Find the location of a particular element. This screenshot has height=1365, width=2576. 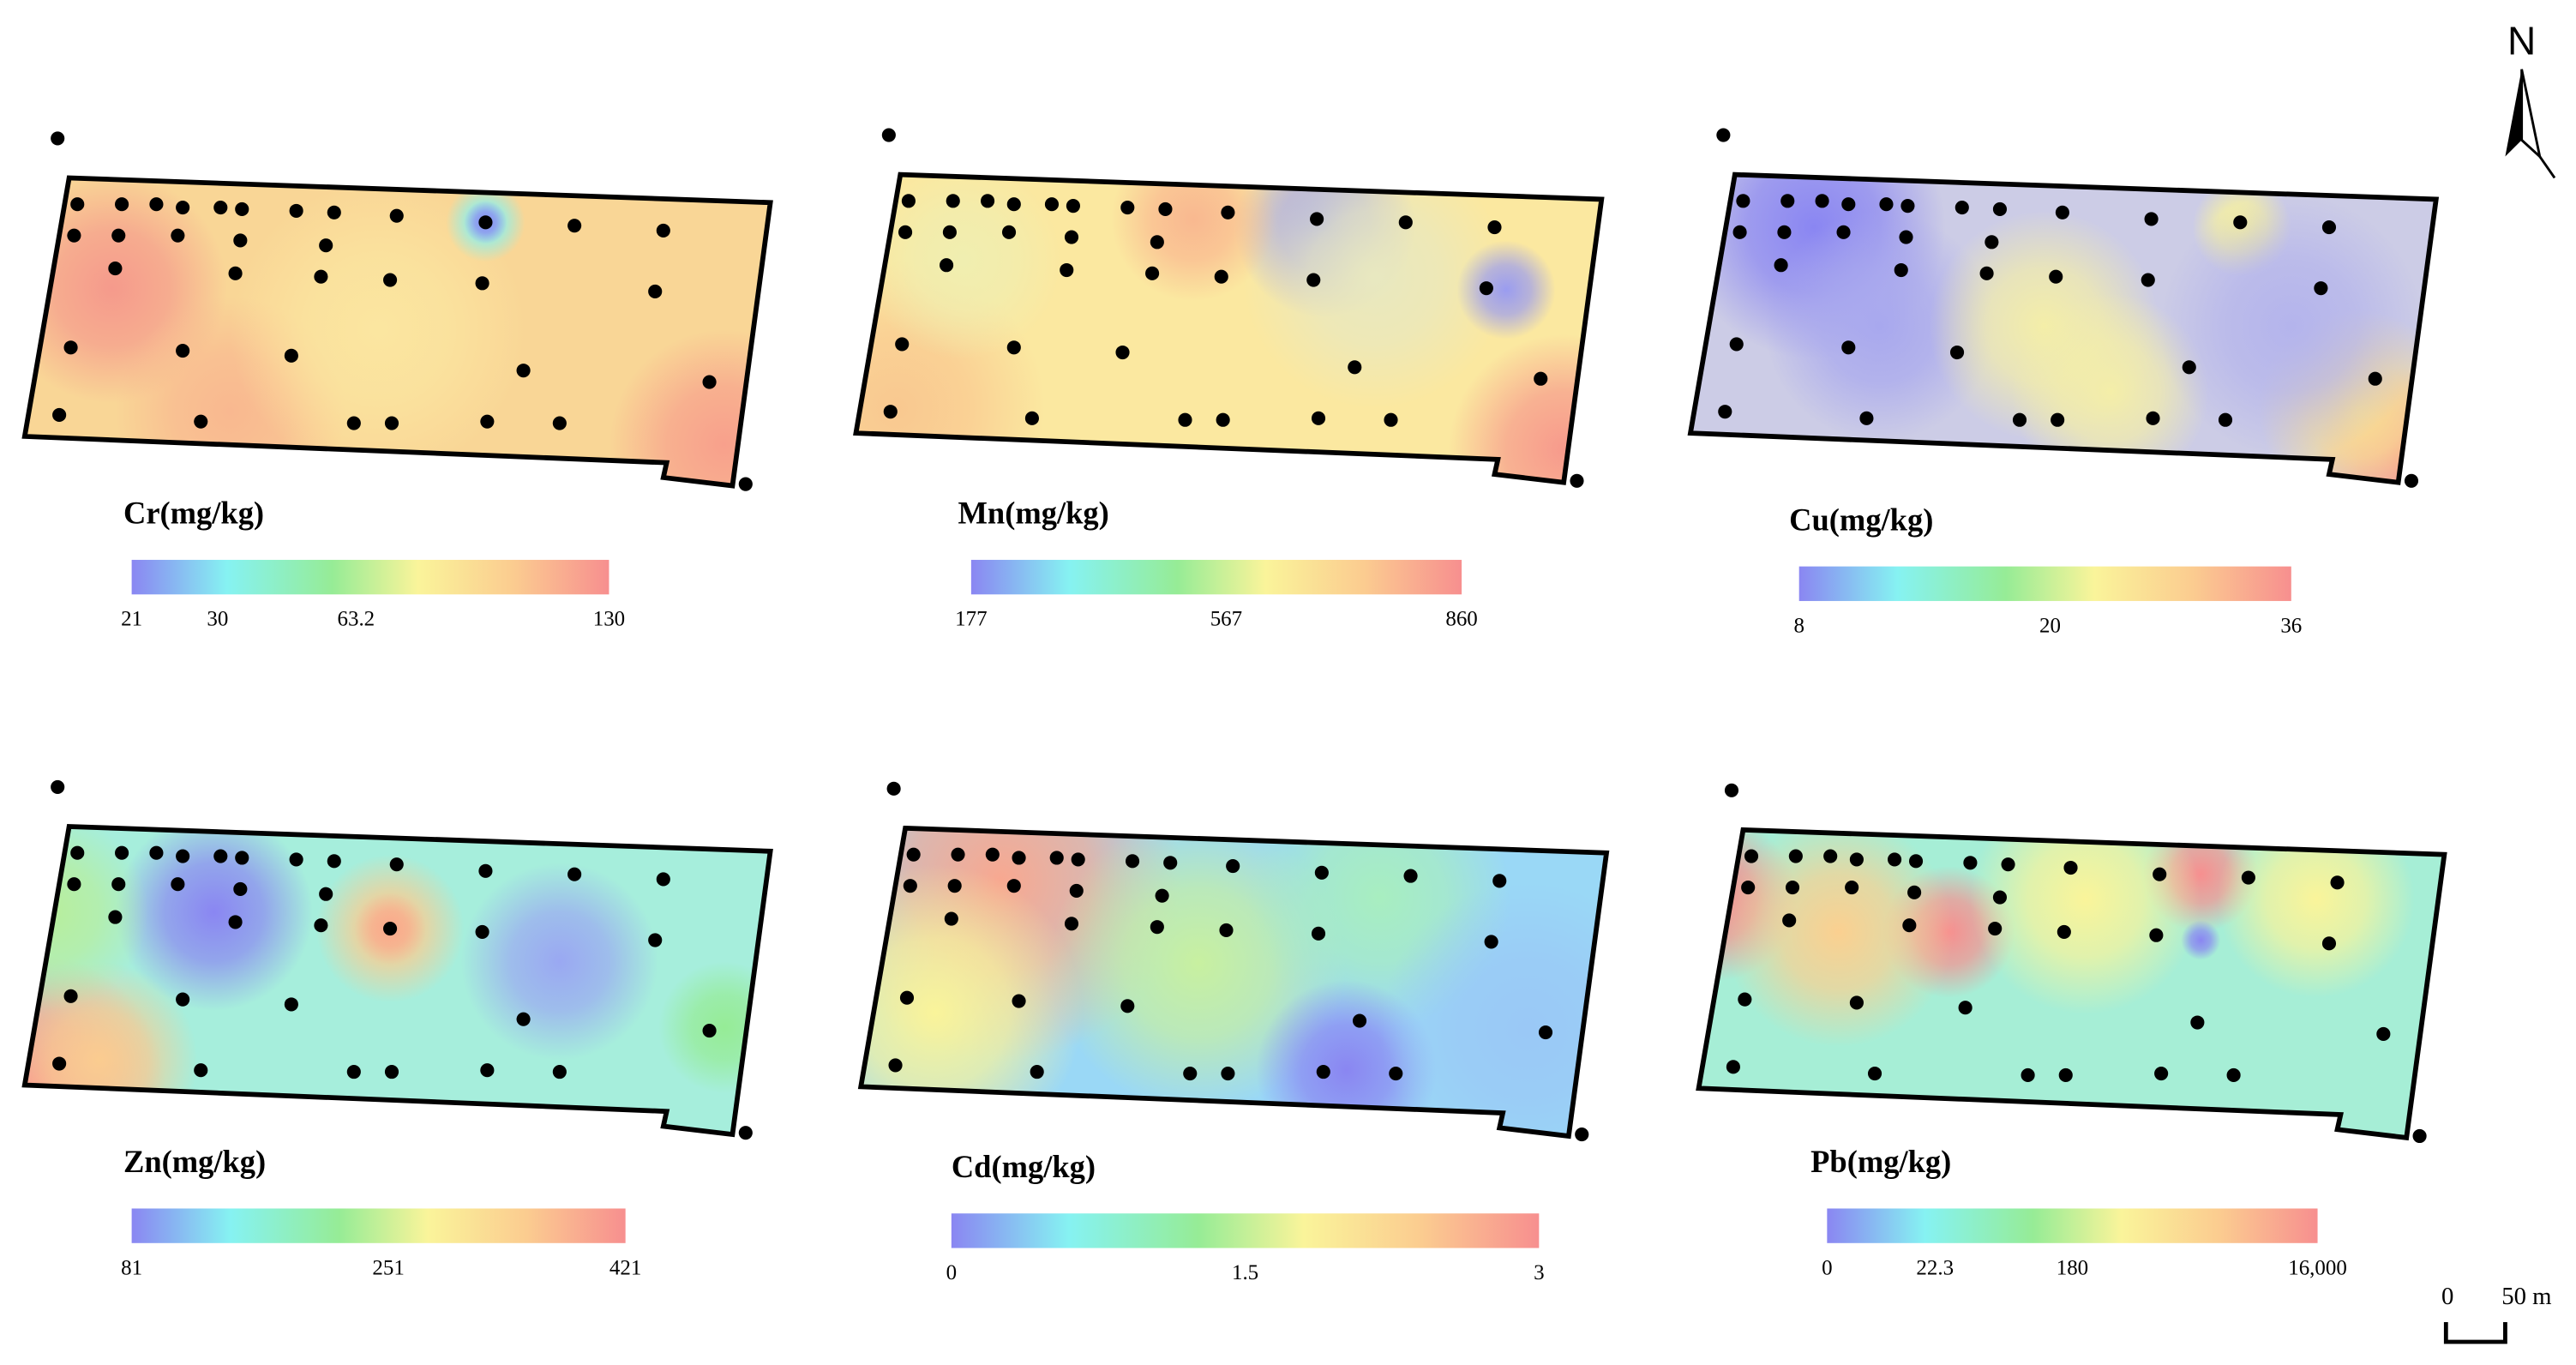

legend-tick-label: 20 is located at coordinates (2050, 625).